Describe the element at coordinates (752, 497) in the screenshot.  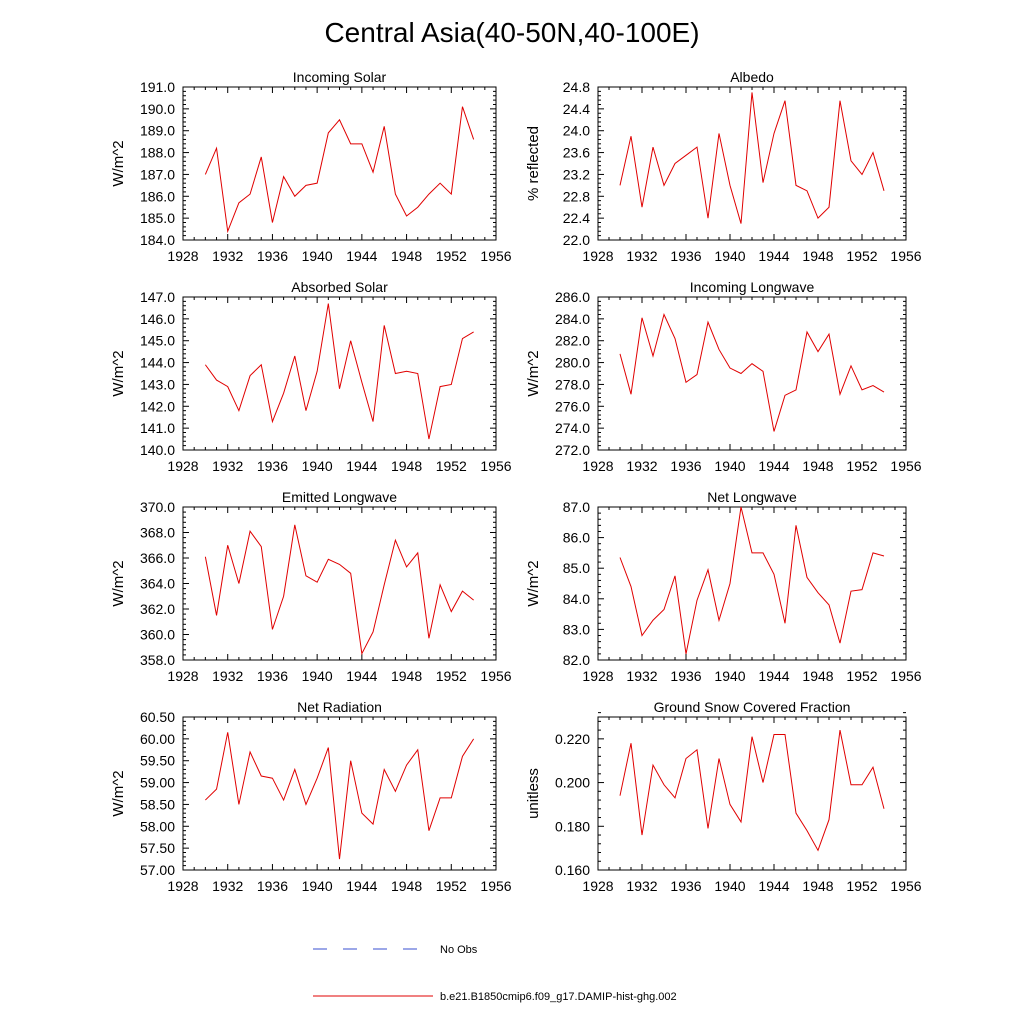
I see `panel-title: Net Longwave` at that location.